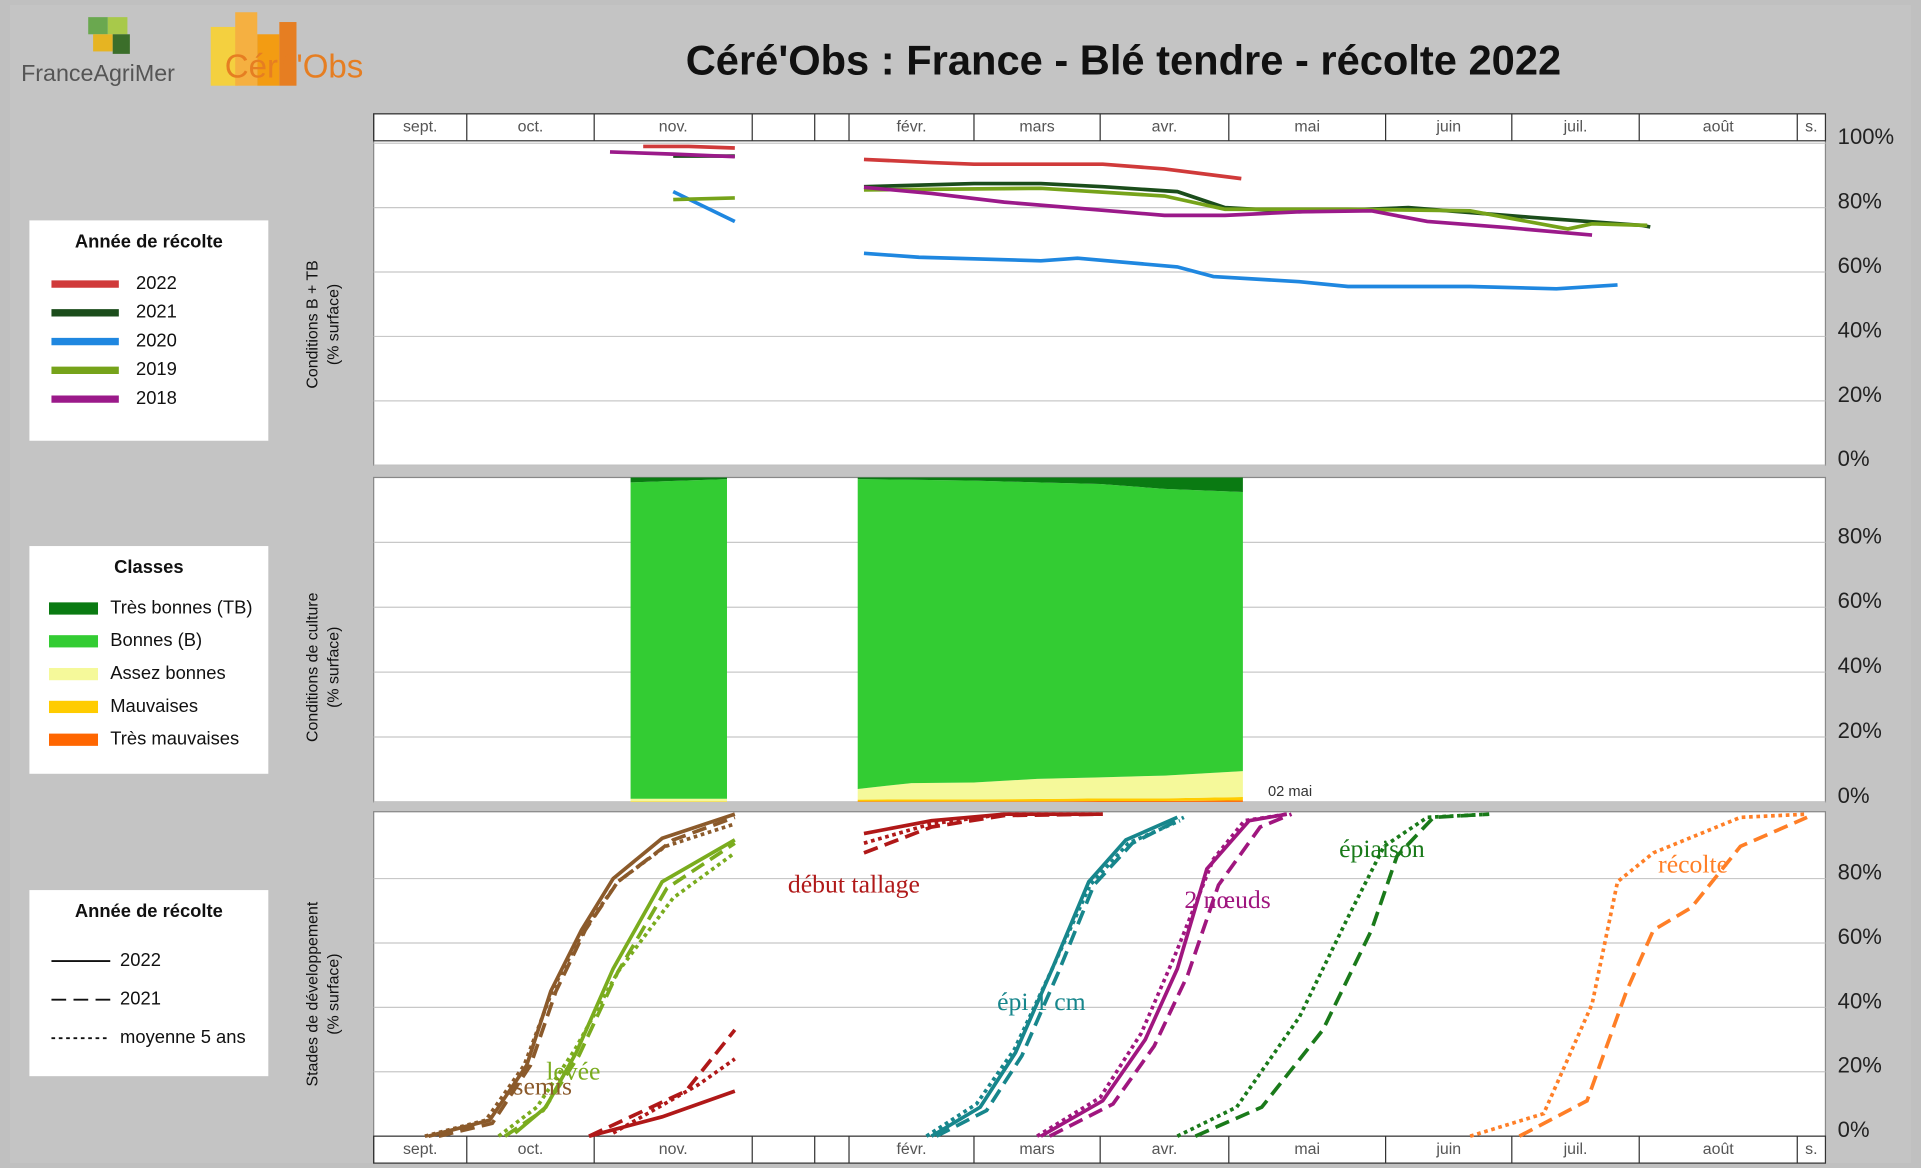  Describe the element at coordinates (156, 397) in the screenshot. I see `legend-label: 2018` at that location.